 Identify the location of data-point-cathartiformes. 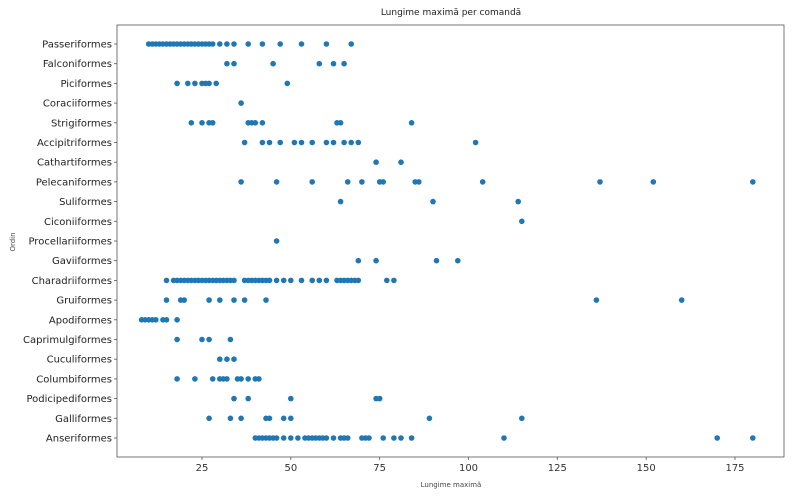
(376, 162).